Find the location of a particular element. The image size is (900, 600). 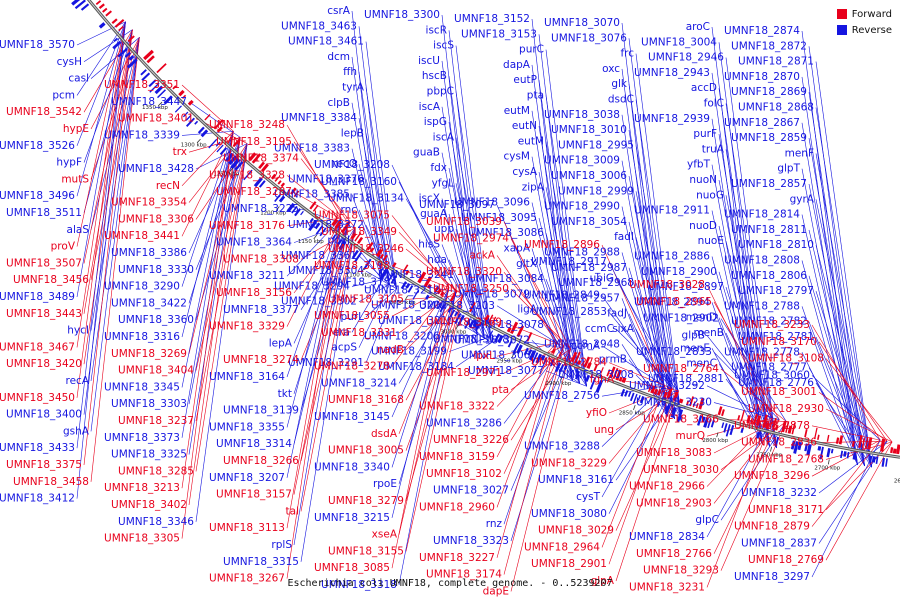

gene-label: UMNF18_3422 is located at coordinates (149, 303).